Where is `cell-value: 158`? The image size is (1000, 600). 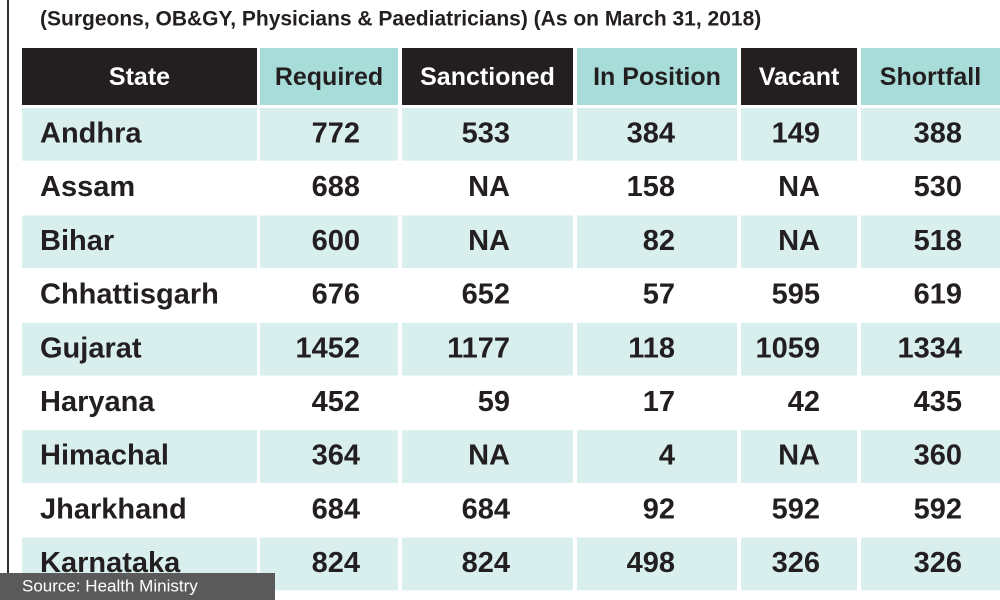 cell-value: 158 is located at coordinates (651, 187).